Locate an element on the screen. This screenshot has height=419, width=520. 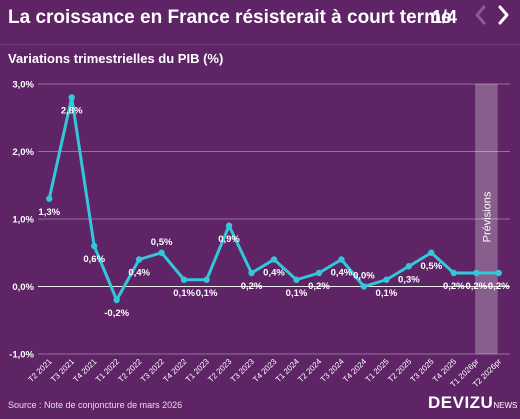
chevron-right-icon is located at coordinates (503, 15).